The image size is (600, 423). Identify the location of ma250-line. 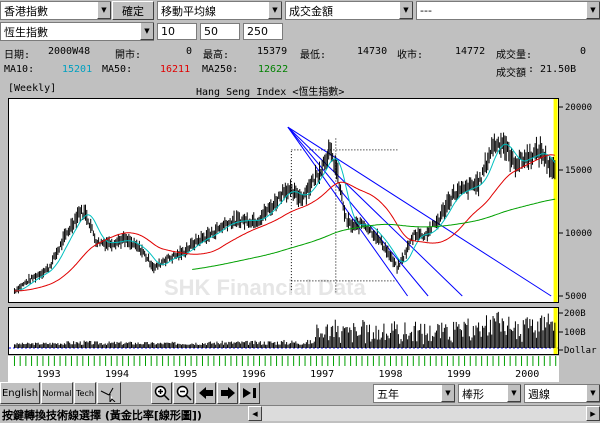
(374, 234).